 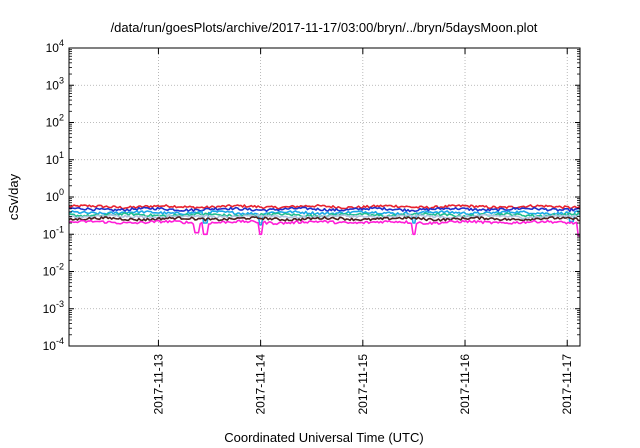 I want to click on y-tick-label: 10⁻⁴, so click(x=53, y=344).